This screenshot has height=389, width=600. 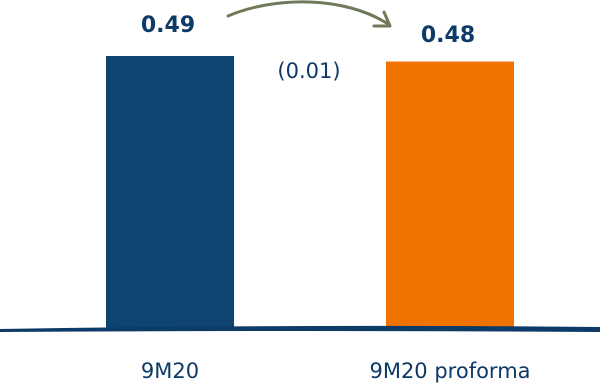 I want to click on bar-9m20-proforma, so click(x=450, y=195).